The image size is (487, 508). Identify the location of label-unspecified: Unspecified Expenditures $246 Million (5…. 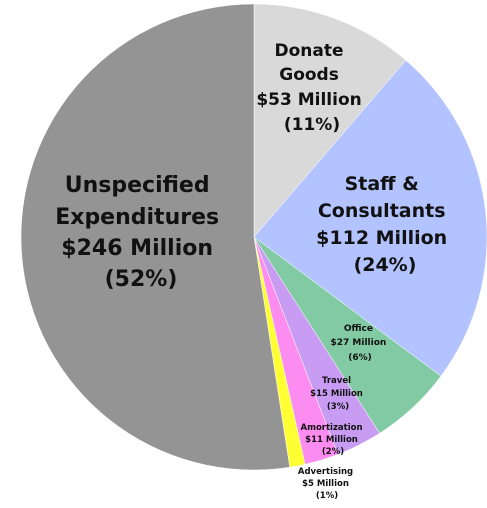
(141, 232).